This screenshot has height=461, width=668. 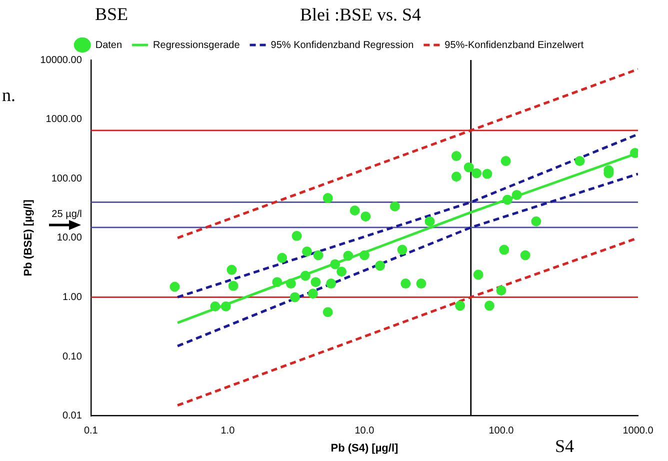 I want to click on text: BSE, so click(x=111, y=14).